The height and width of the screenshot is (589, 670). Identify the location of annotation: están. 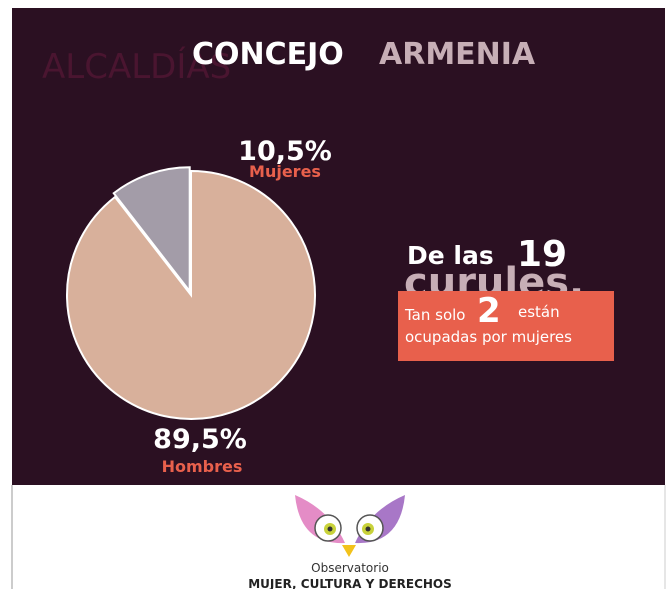
(539, 312).